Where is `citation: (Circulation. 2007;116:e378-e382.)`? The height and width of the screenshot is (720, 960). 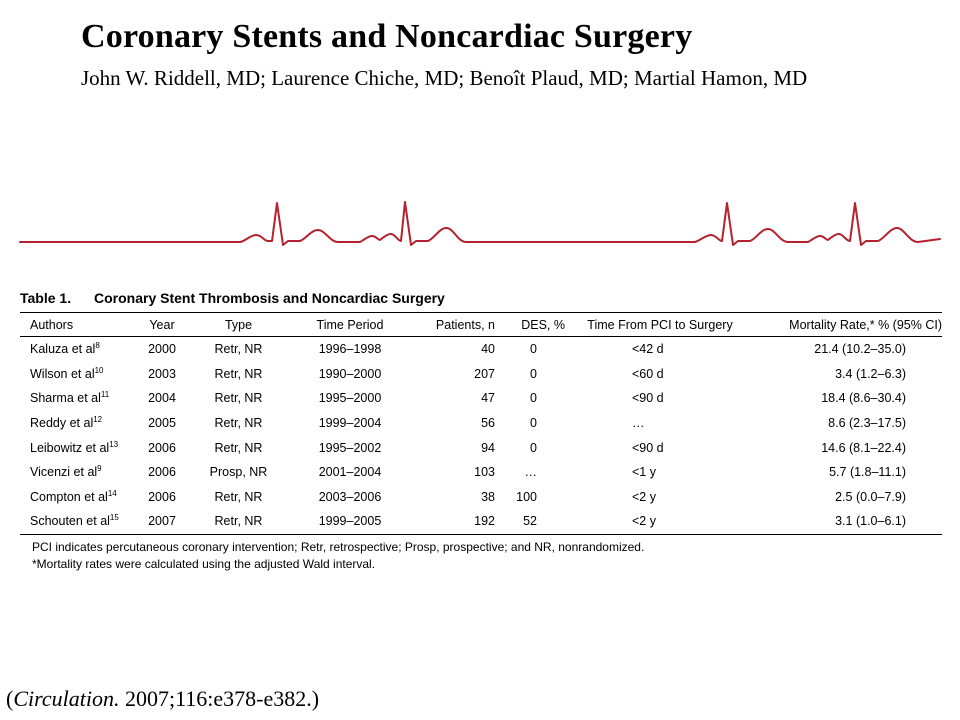 citation: (Circulation. 2007;116:e378-e382.) is located at coordinates (162, 699).